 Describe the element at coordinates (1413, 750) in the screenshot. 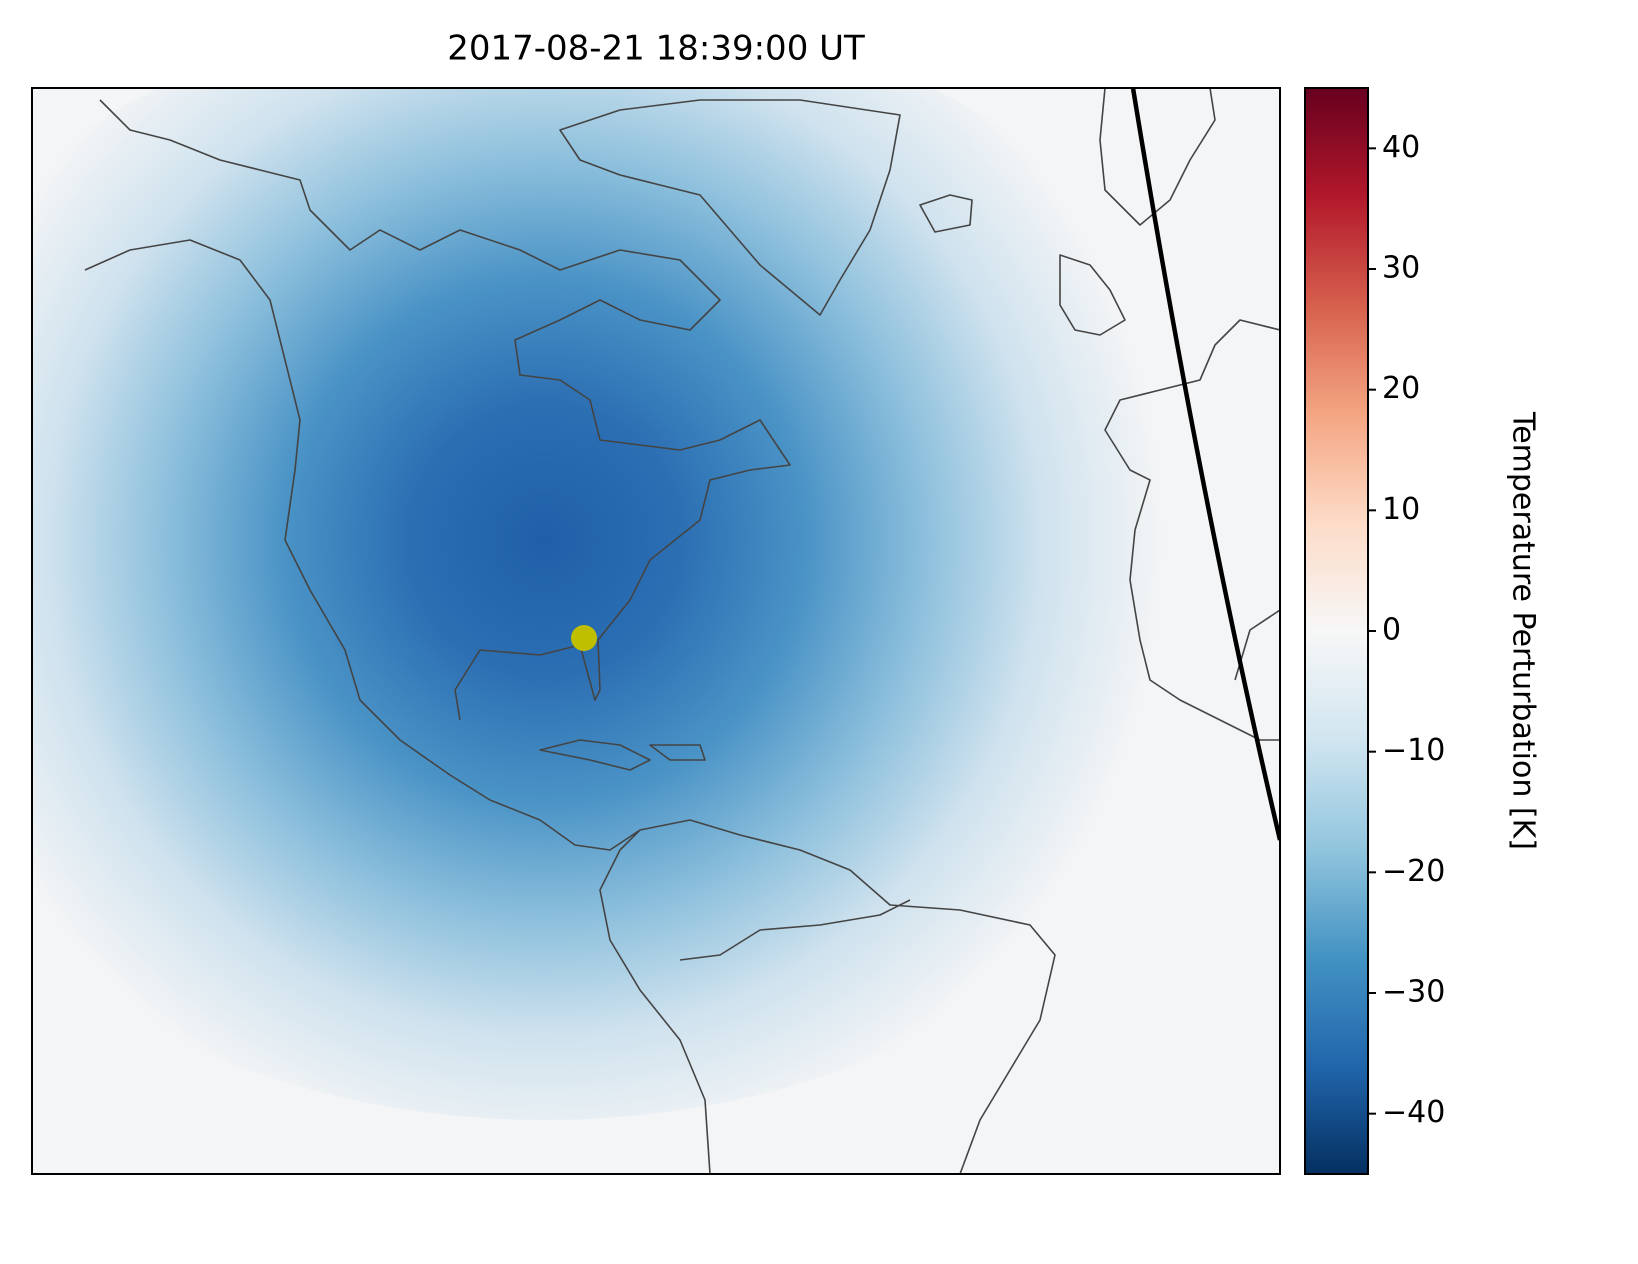

I see `colorbar-tick-label: −10` at that location.